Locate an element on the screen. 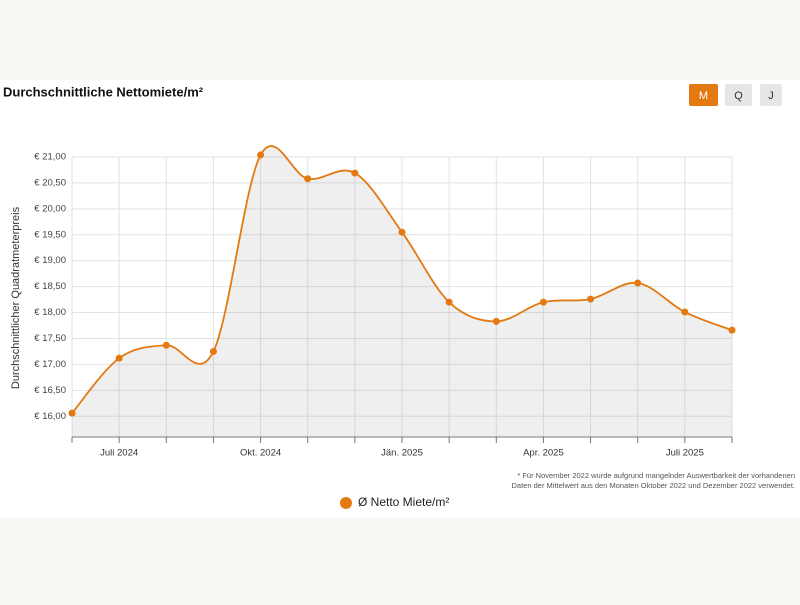 The image size is (800, 605). legend-marker is located at coordinates (346, 503).